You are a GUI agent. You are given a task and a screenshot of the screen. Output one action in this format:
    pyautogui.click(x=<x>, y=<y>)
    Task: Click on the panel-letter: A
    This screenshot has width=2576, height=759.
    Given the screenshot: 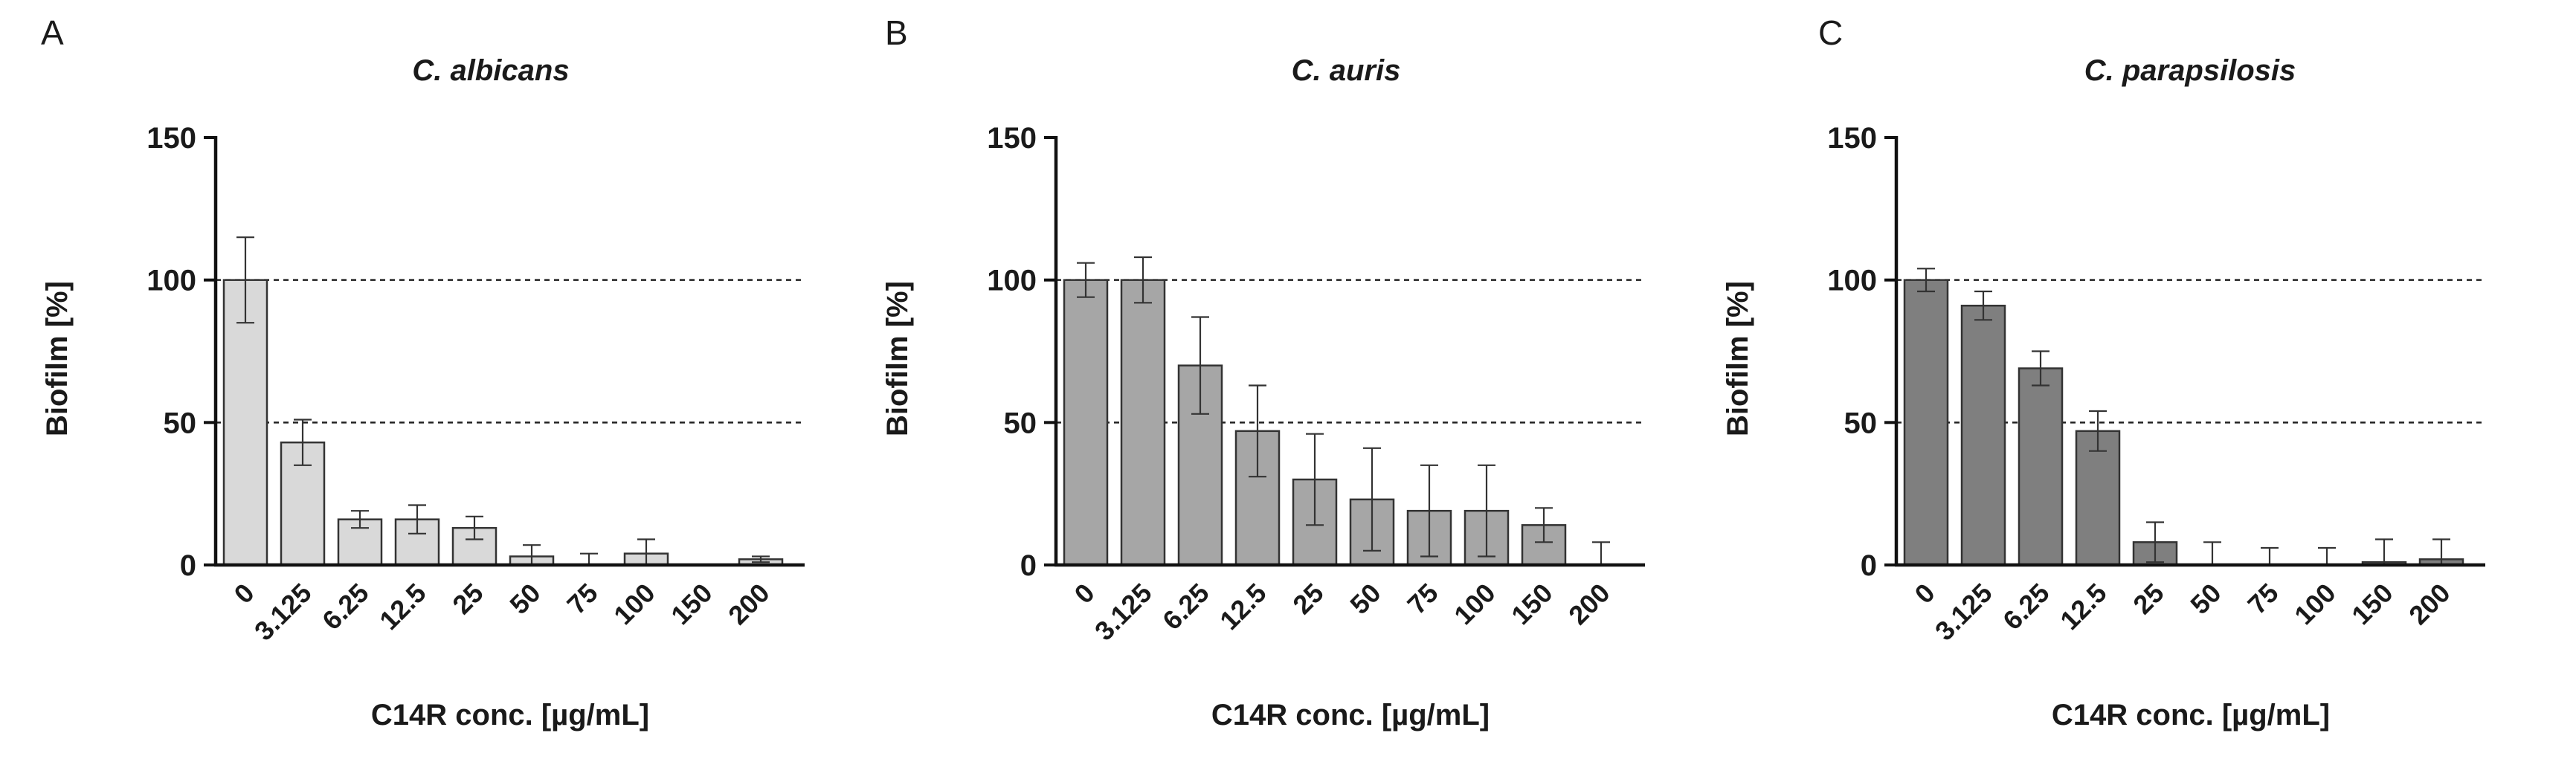 What is the action you would take?
    pyautogui.click(x=52, y=32)
    